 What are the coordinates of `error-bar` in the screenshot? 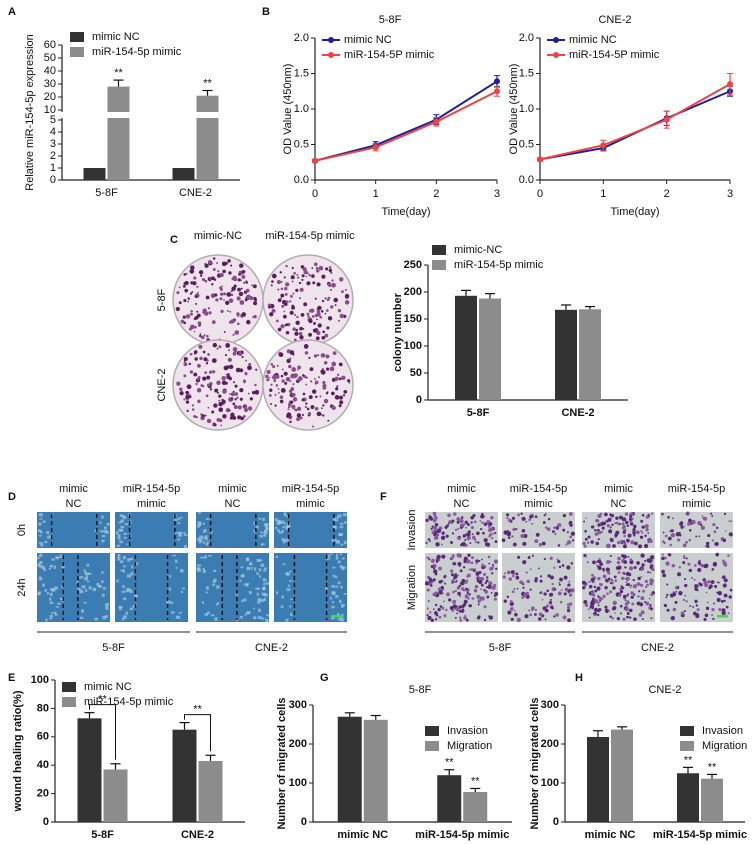 It's located at (89, 715).